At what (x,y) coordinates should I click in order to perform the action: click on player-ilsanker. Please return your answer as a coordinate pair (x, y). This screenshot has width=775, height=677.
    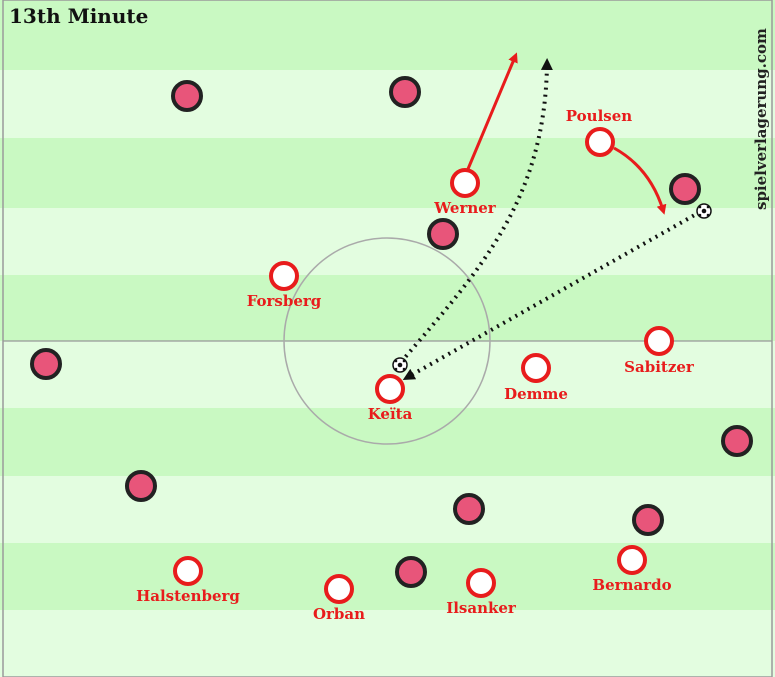
    Looking at the image, I should click on (481, 583).